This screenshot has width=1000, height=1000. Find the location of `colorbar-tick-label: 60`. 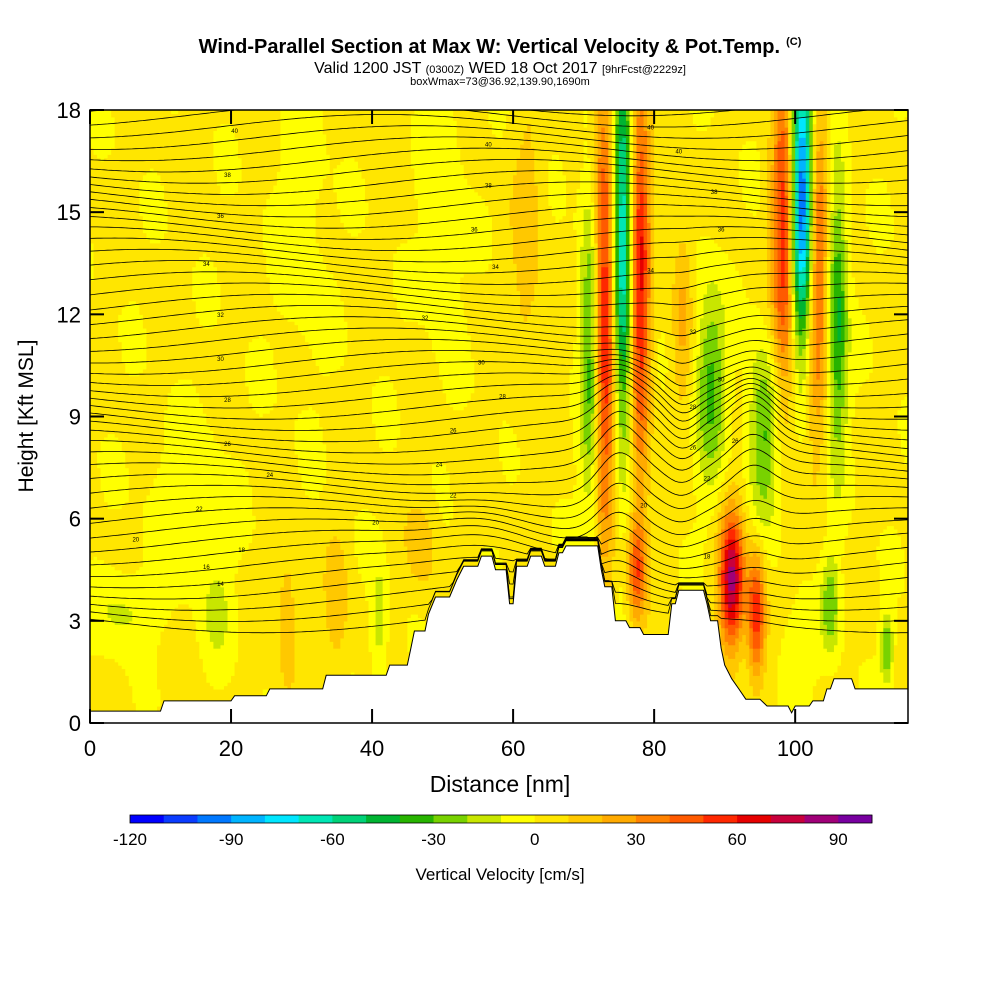

colorbar-tick-label: 60 is located at coordinates (737, 839).